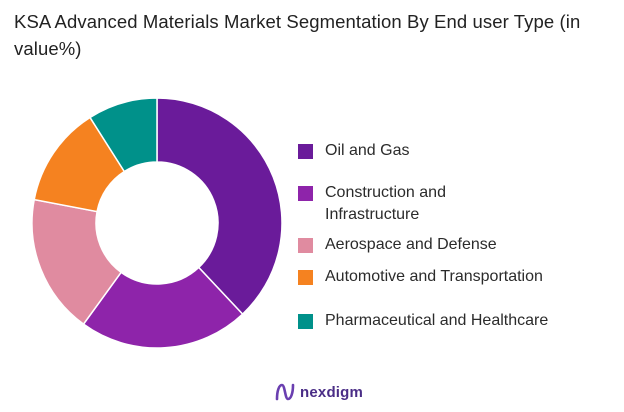  Describe the element at coordinates (367, 150) in the screenshot. I see `legend-label: Oil and Gas` at that location.